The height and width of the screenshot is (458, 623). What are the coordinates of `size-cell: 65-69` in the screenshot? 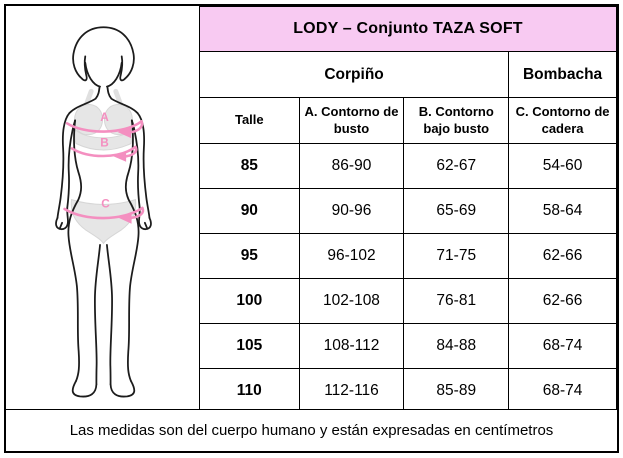 It's located at (456, 211).